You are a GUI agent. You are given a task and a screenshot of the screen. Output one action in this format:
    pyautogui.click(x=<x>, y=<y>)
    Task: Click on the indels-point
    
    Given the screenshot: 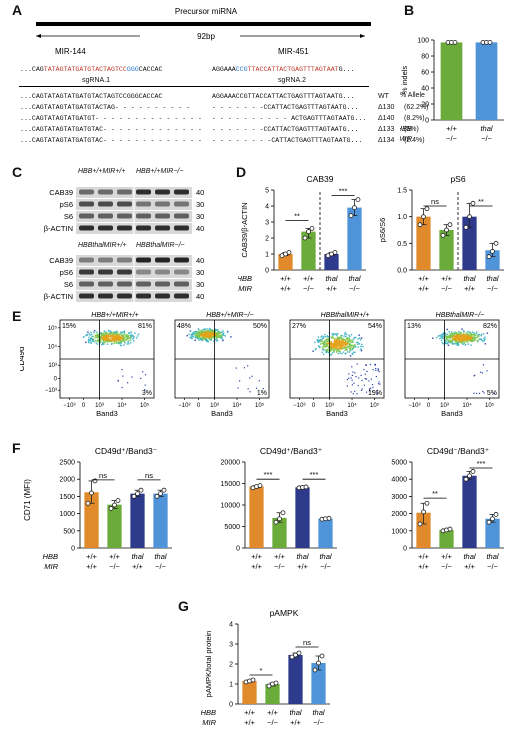 What is the action you would take?
    pyautogui.click(x=490, y=42)
    